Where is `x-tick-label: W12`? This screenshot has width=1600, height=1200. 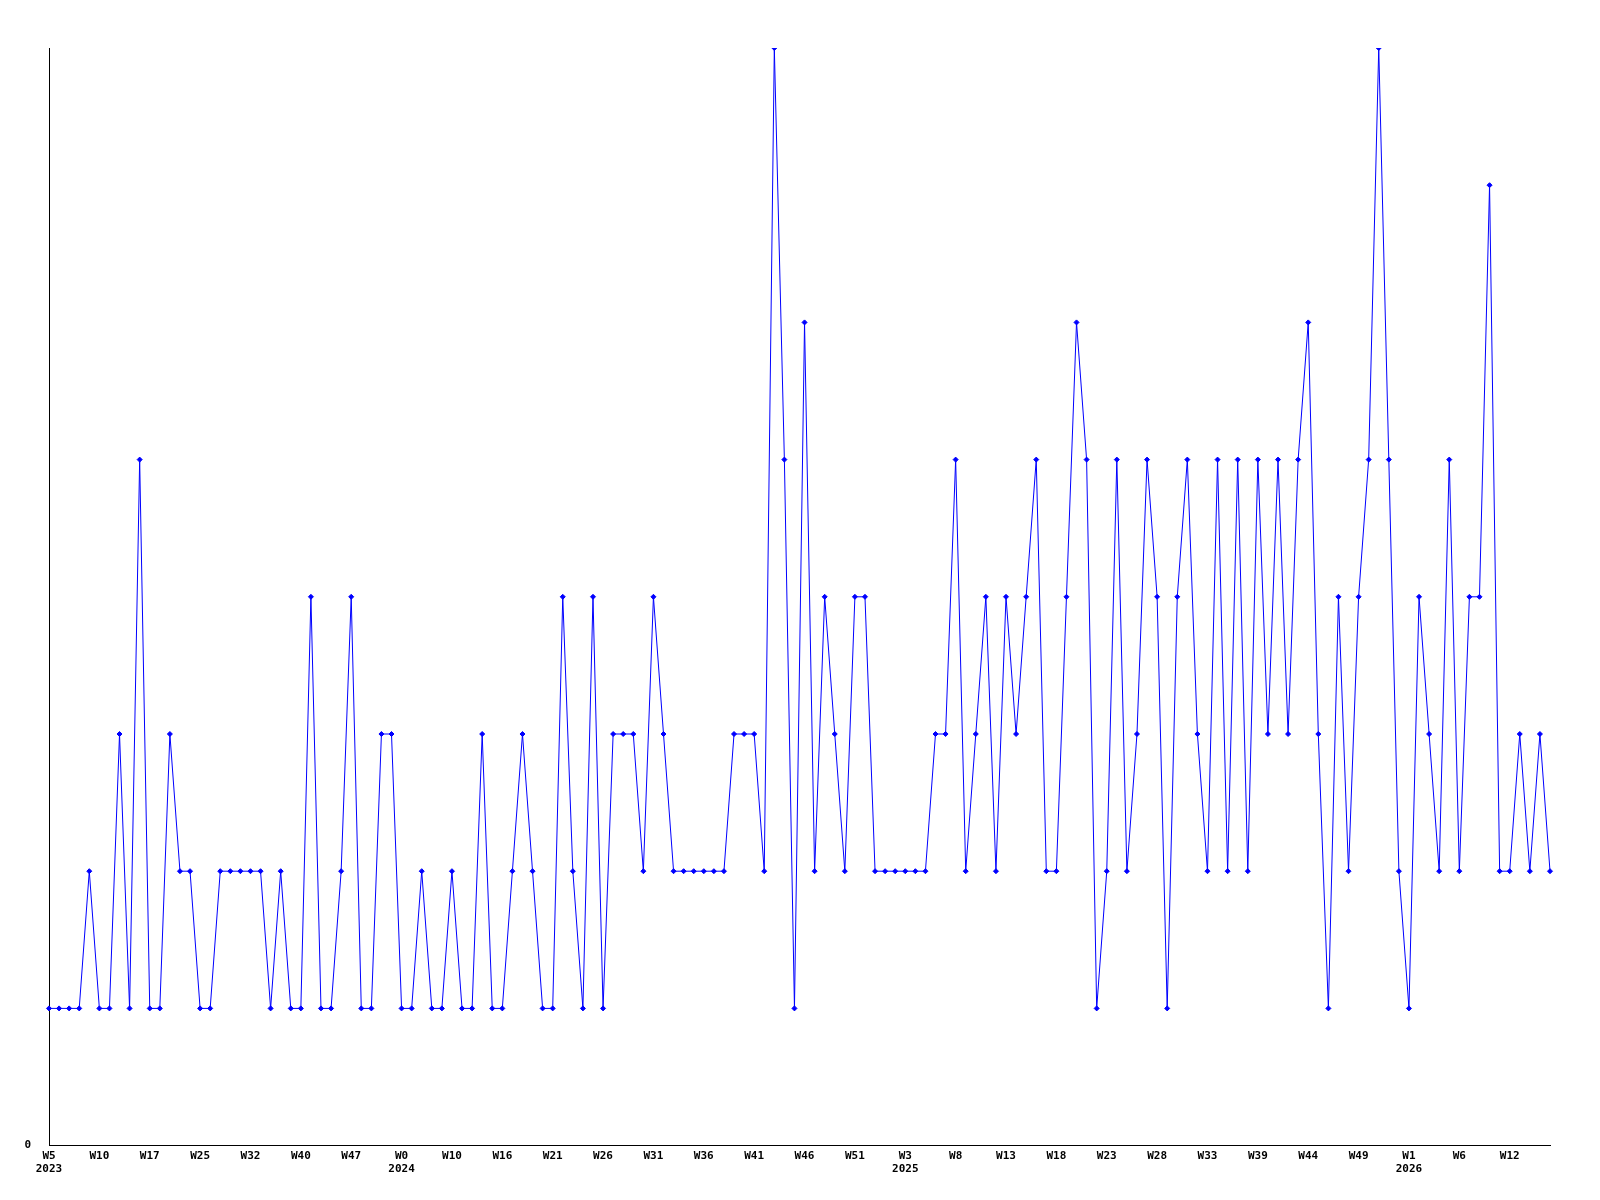
x-tick-label: W12 is located at coordinates (1509, 1156).